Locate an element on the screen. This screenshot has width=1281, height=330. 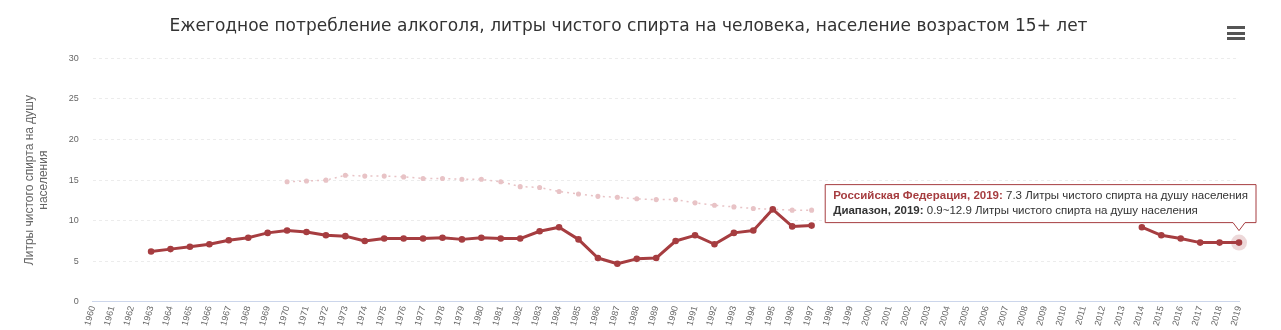
x-tick-label: 2010 is located at coordinates (1061, 315).